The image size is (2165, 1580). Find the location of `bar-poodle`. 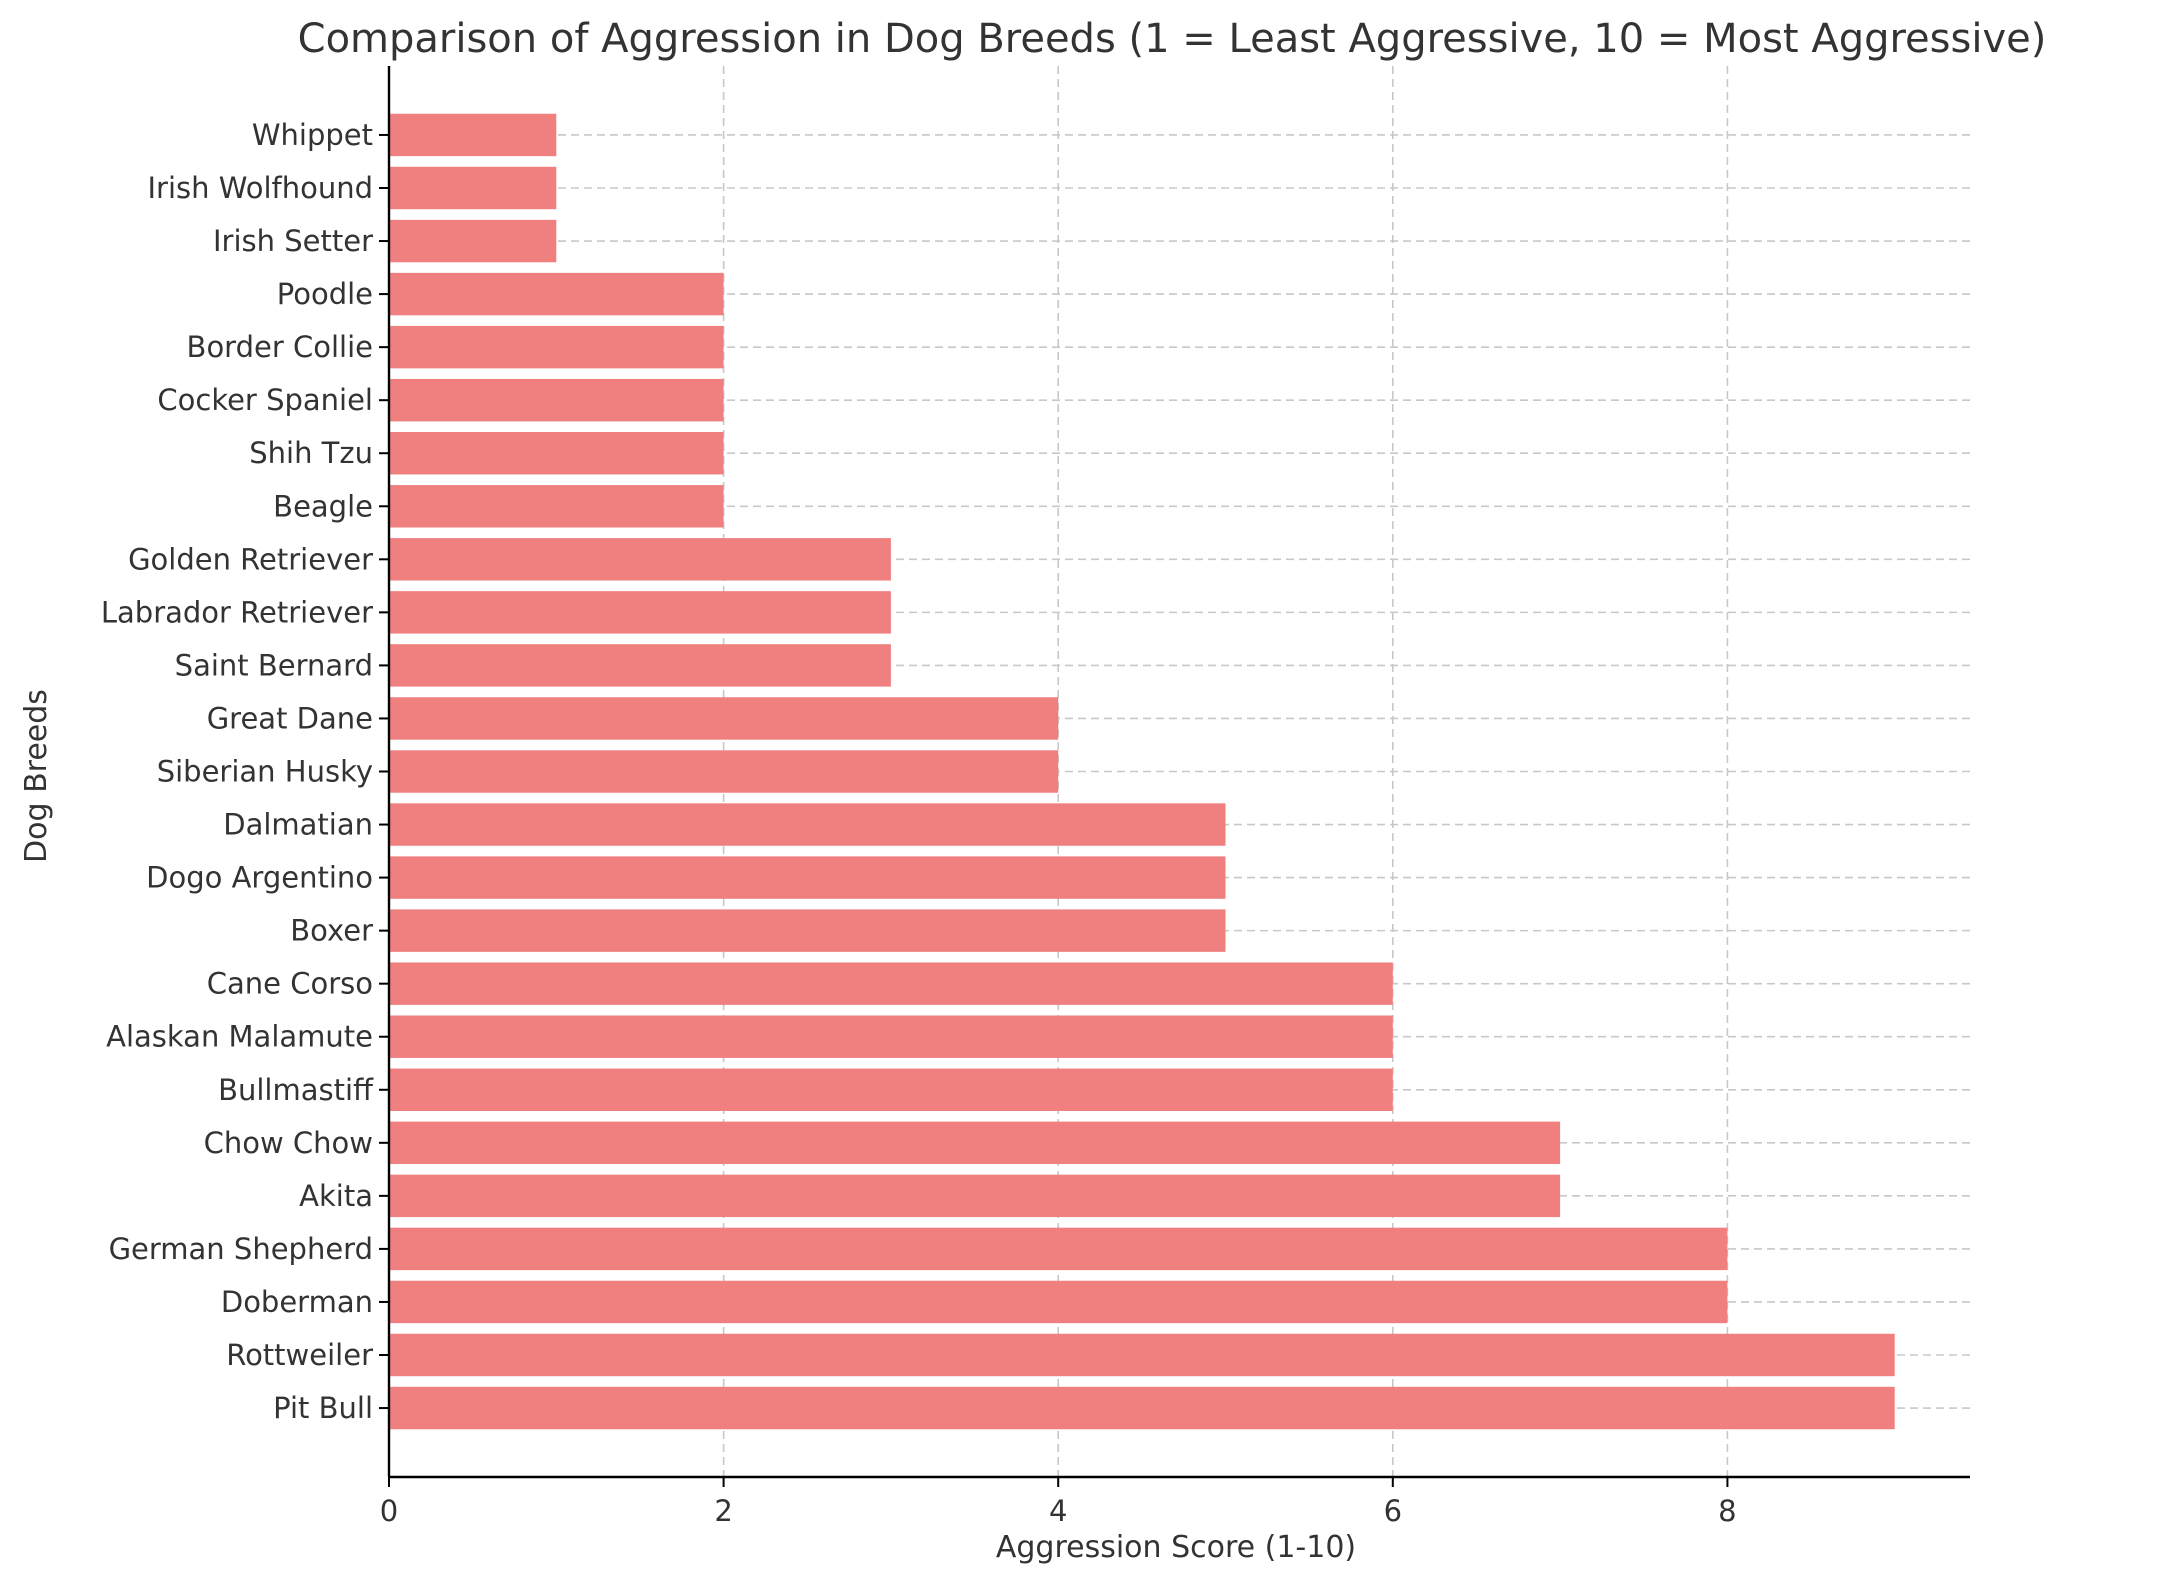

bar-poodle is located at coordinates (556, 294).